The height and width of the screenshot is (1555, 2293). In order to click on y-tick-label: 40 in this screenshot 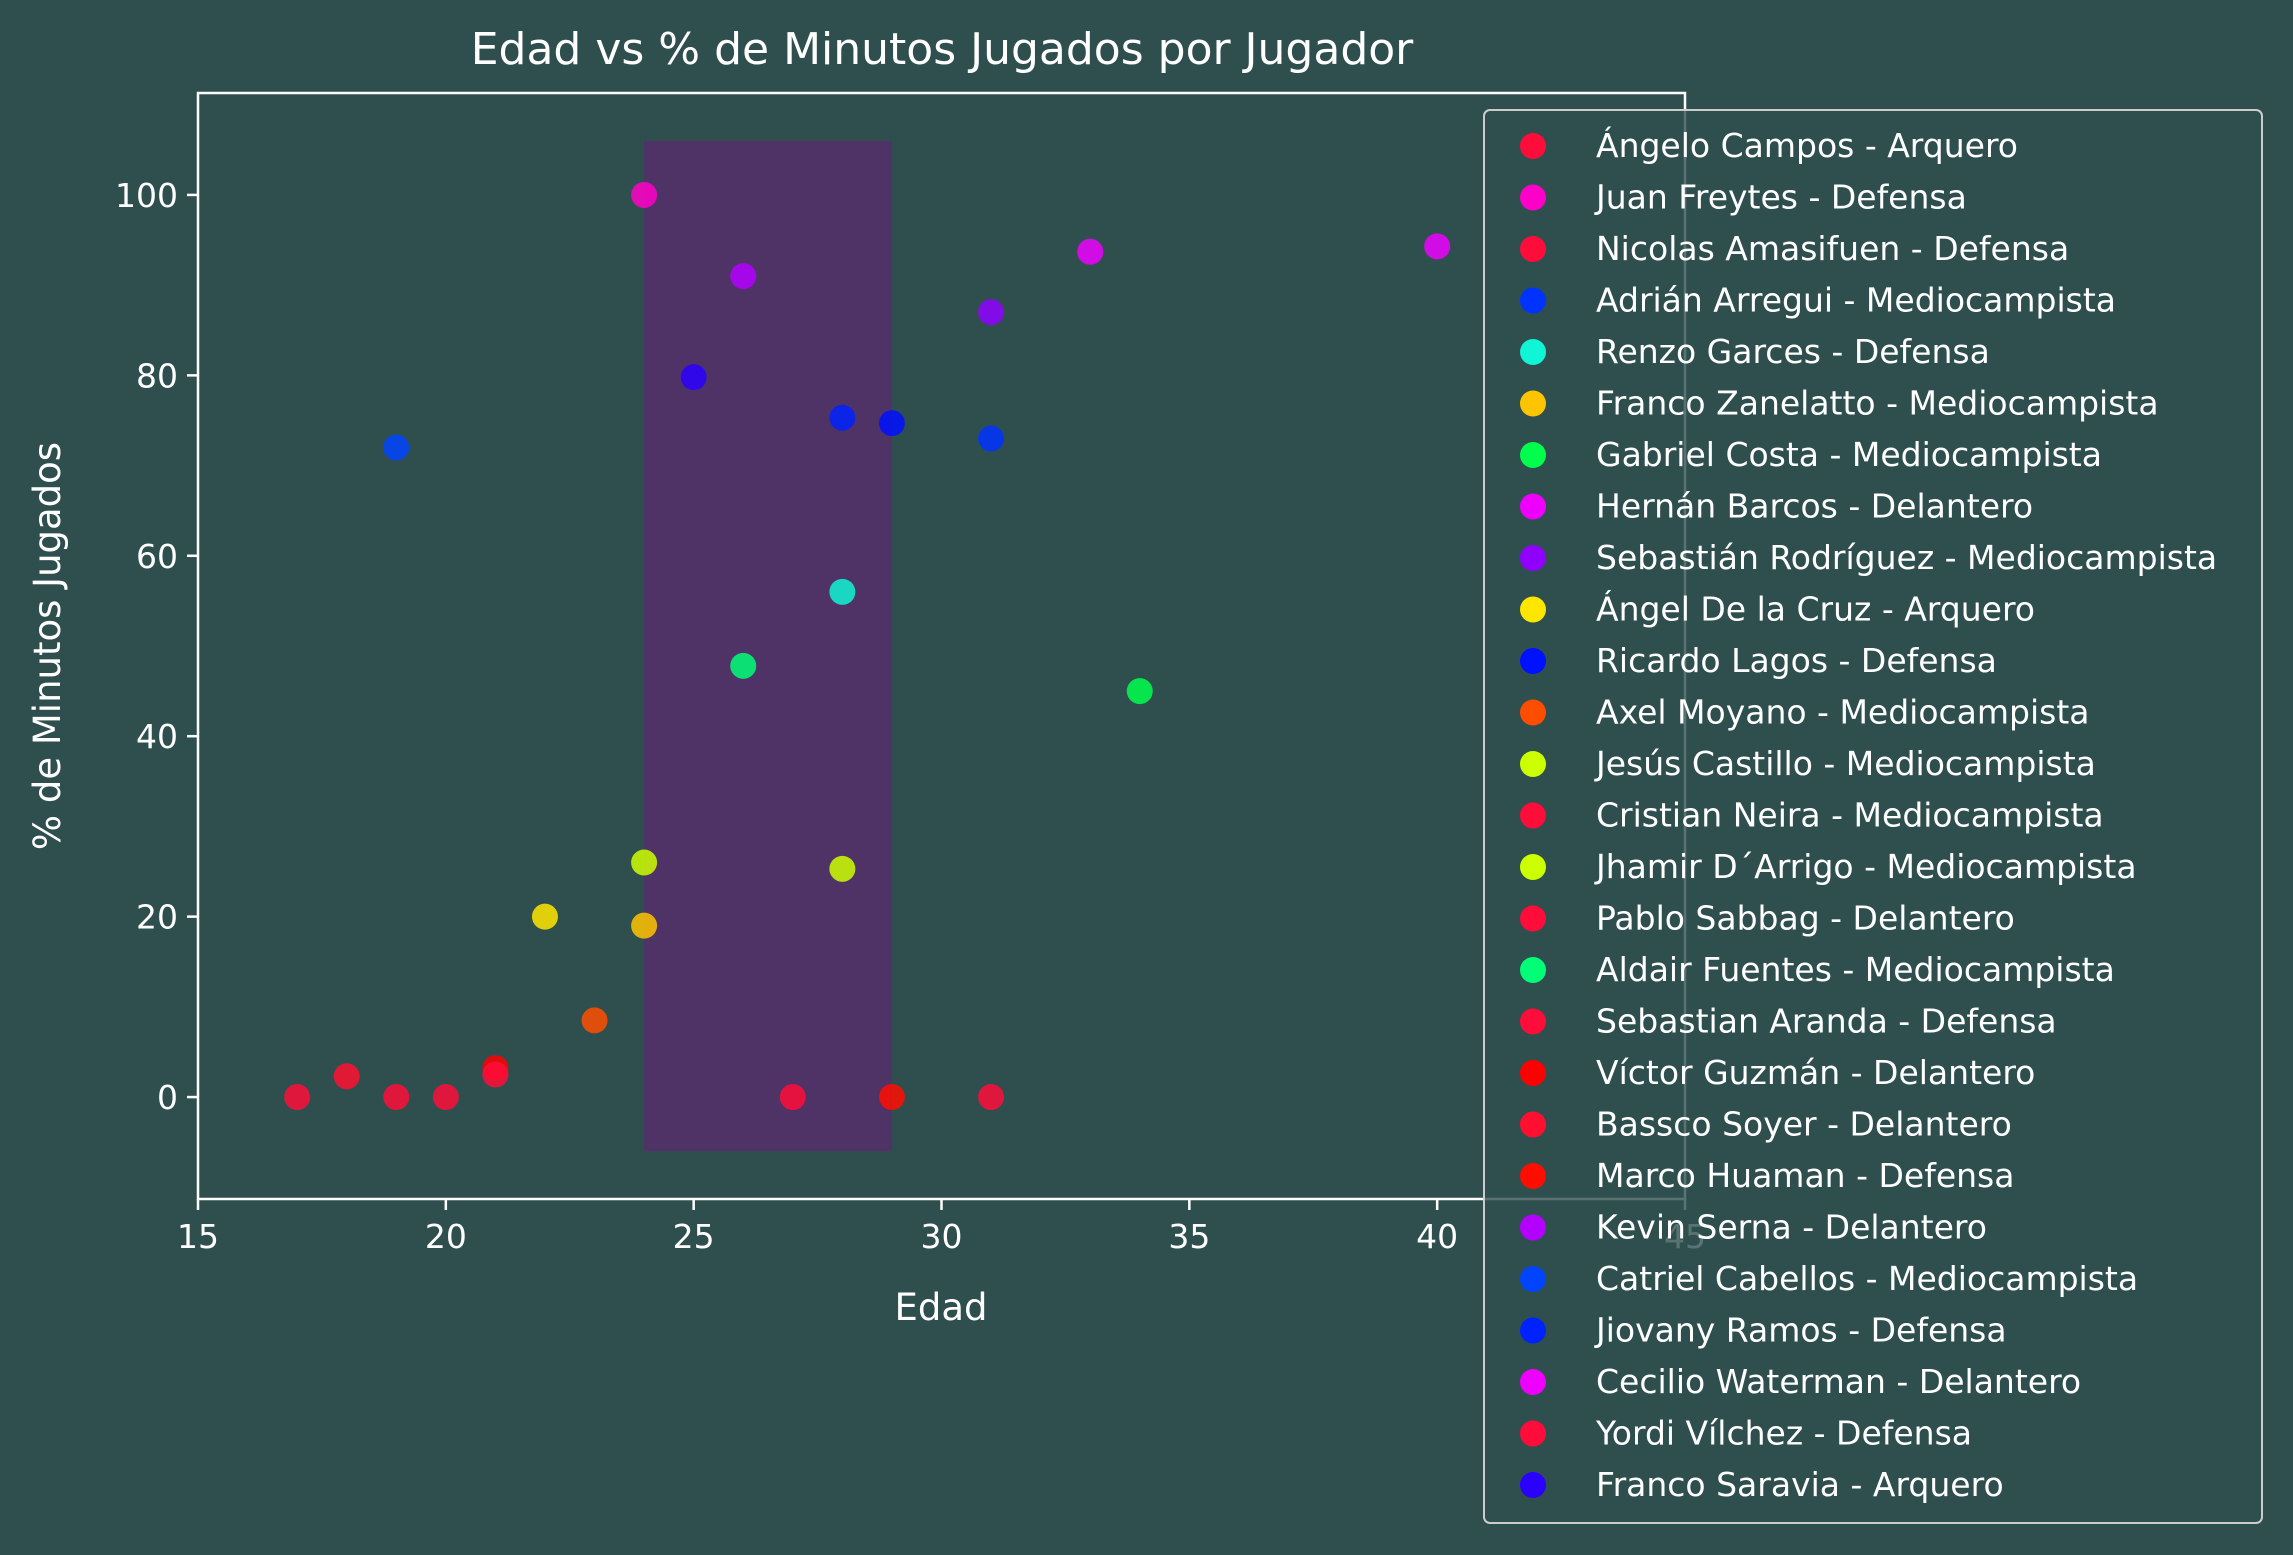, I will do `click(157, 736)`.